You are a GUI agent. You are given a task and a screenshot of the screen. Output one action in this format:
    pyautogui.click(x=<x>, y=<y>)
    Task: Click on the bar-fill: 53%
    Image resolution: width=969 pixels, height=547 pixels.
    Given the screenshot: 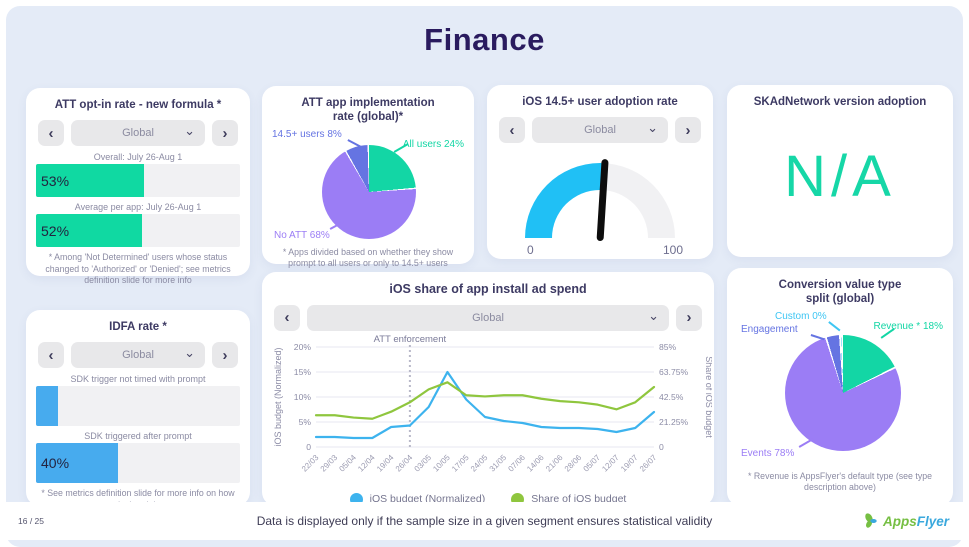 What is the action you would take?
    pyautogui.click(x=90, y=181)
    